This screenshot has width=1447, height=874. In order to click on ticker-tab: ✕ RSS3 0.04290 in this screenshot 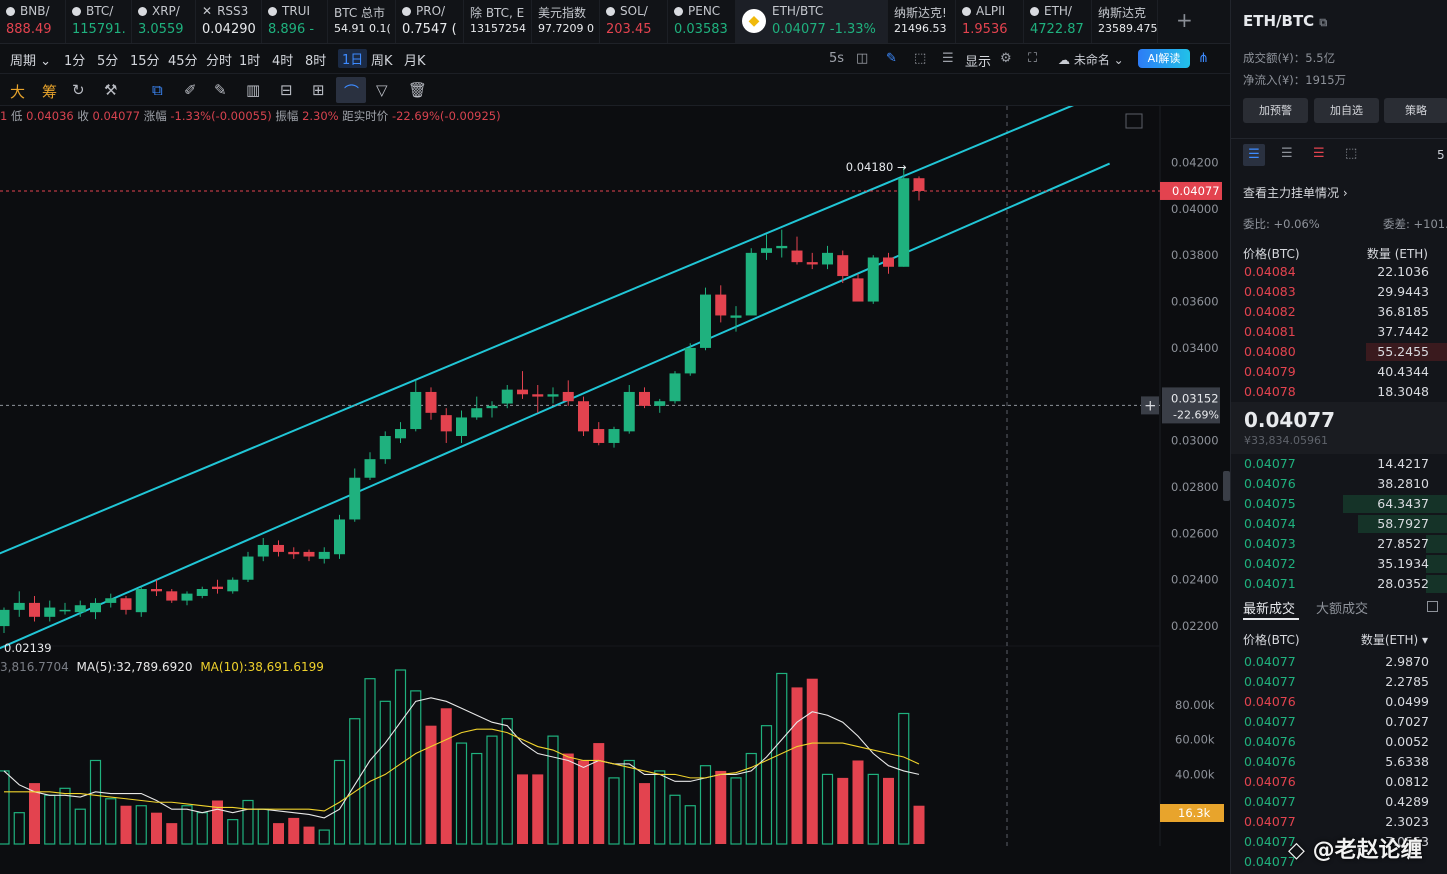, I will do `click(229, 21)`.